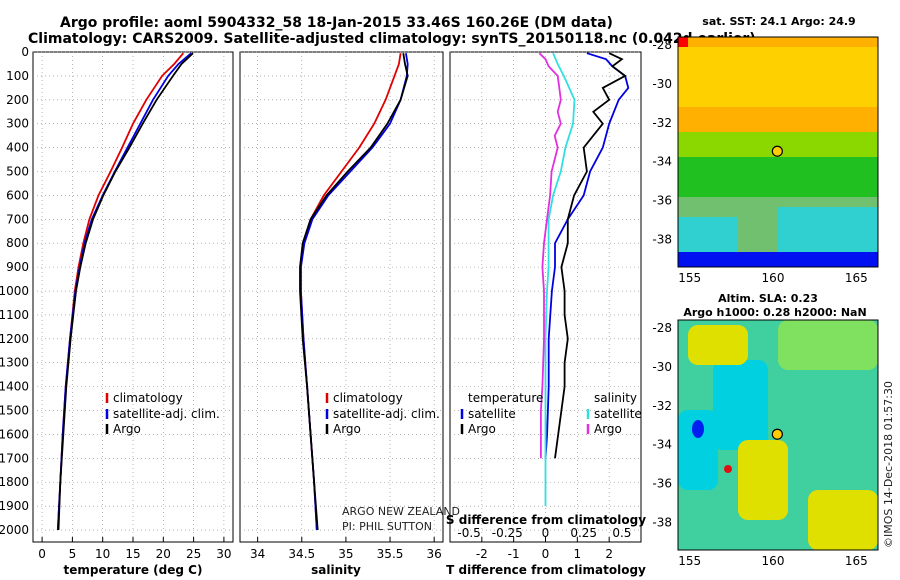 The image size is (900, 580). Describe the element at coordinates (14, 339) in the screenshot. I see `depth-tick-label: 1200` at that location.